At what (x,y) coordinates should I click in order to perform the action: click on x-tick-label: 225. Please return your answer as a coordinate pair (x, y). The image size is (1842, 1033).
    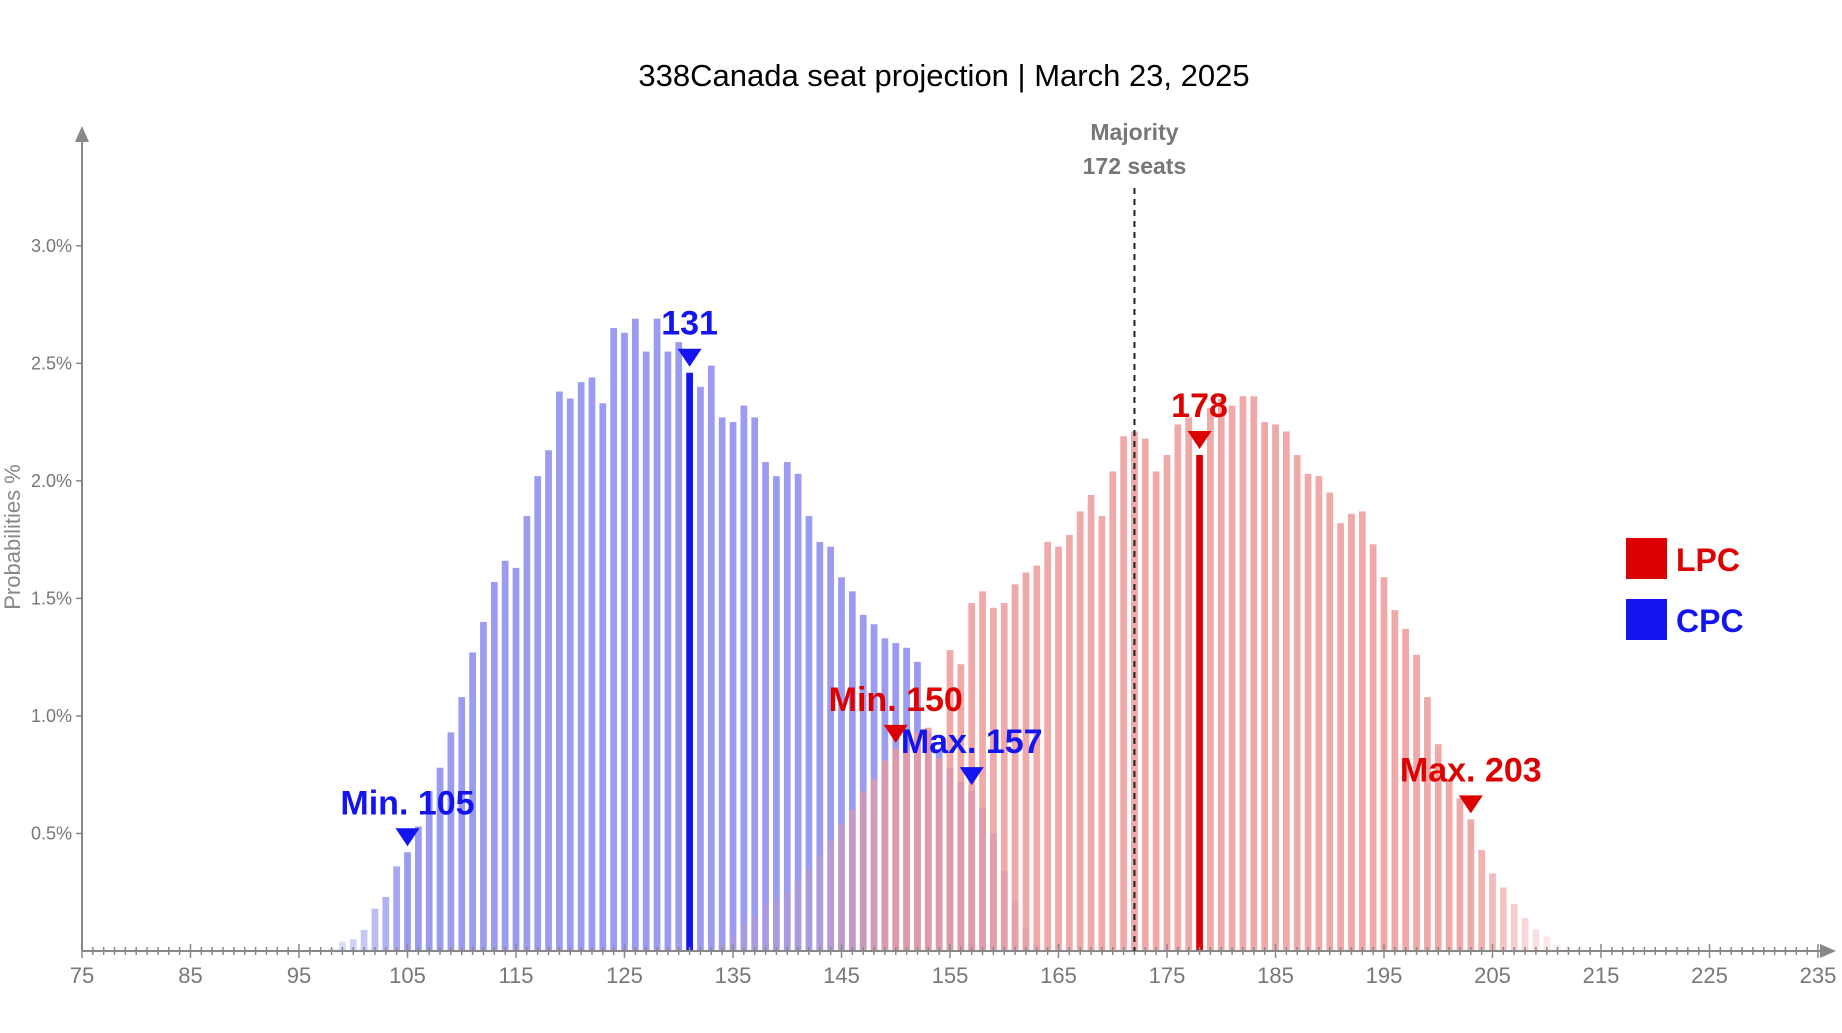
    Looking at the image, I should click on (1709, 975).